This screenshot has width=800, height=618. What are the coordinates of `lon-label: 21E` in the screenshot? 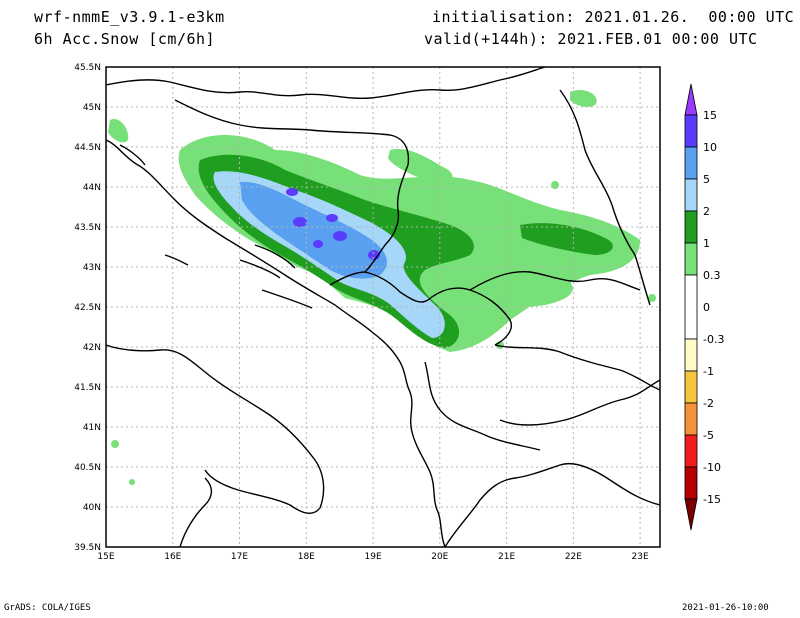 It's located at (506, 557).